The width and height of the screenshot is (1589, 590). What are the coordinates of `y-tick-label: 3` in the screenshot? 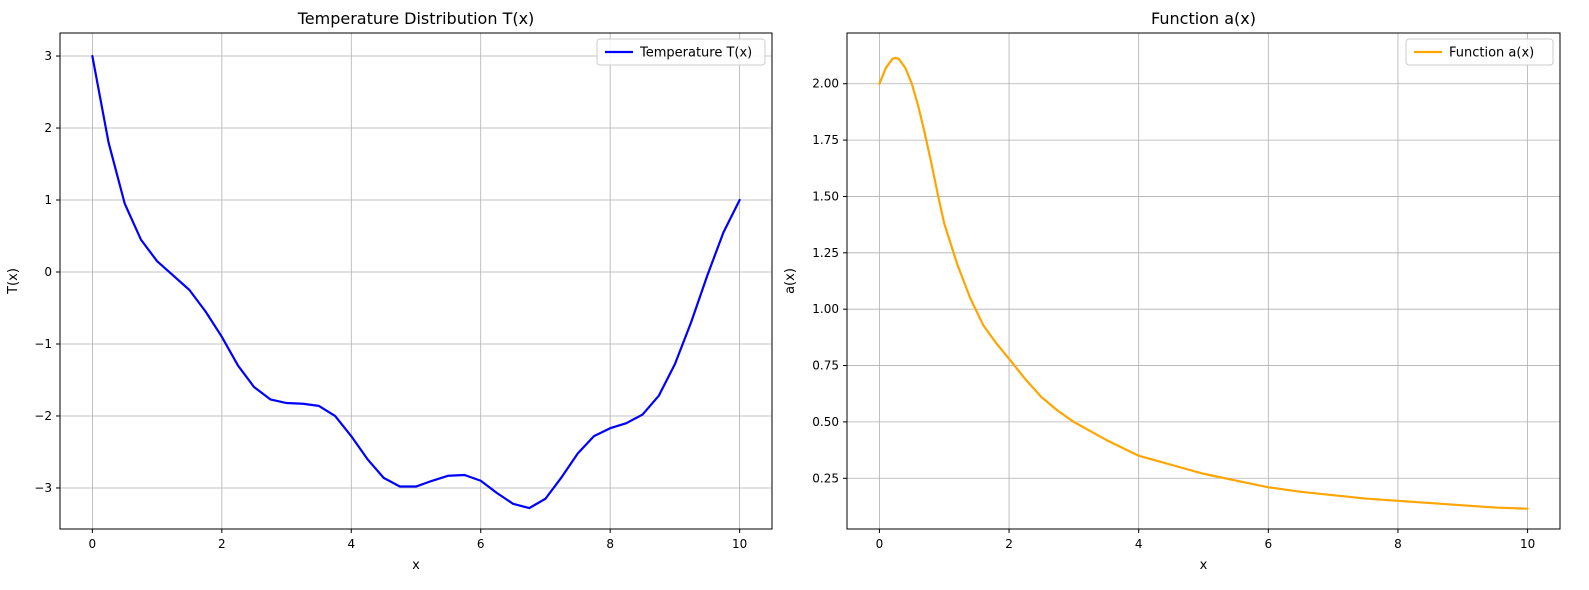 It's located at (48, 56).